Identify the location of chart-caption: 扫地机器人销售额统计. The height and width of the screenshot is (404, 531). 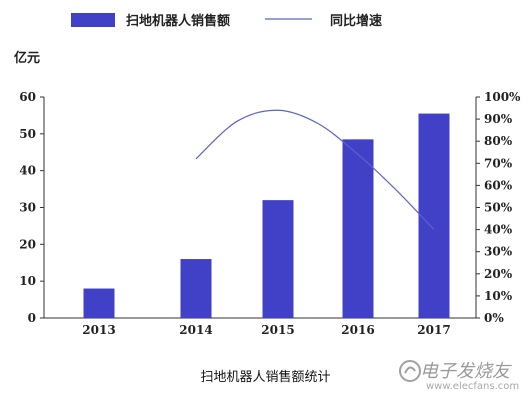
(265, 377).